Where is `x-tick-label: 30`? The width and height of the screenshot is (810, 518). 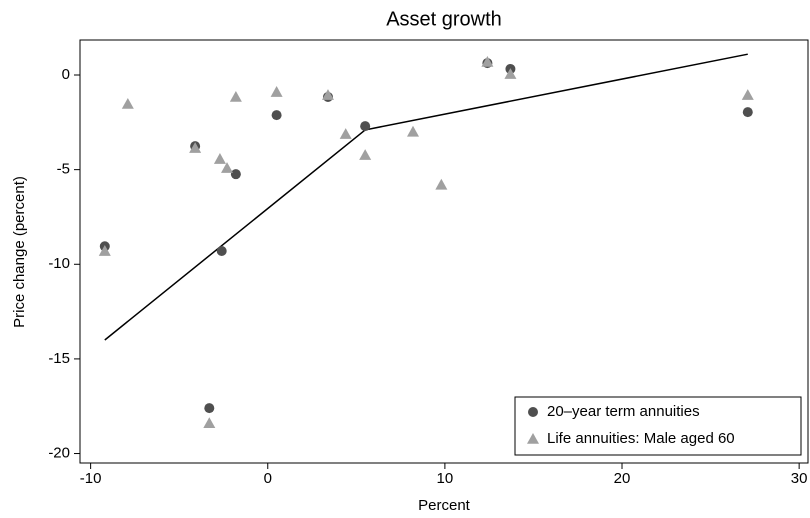
x-tick-label: 30 is located at coordinates (799, 478).